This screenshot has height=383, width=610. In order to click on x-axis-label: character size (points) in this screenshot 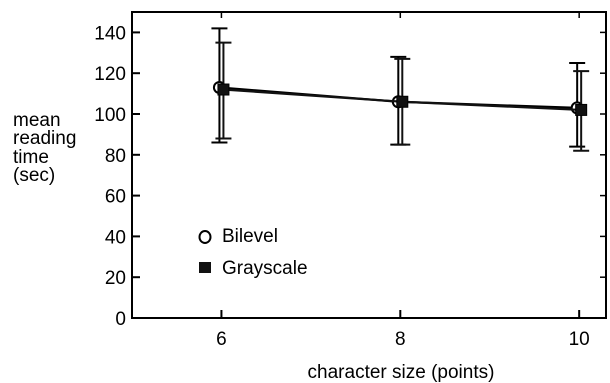, I will do `click(401, 372)`.